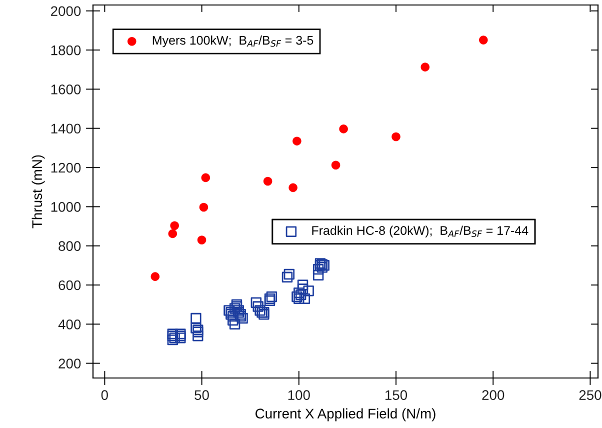  I want to click on x-tick-label: 200, so click(493, 395).